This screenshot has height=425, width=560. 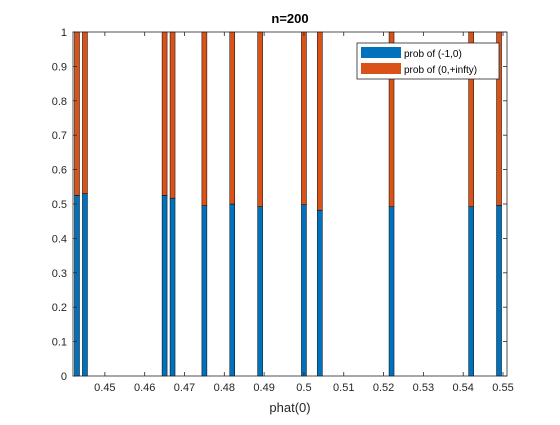 What do you see at coordinates (144, 388) in the screenshot?
I see `x-tick-label: 0.46` at bounding box center [144, 388].